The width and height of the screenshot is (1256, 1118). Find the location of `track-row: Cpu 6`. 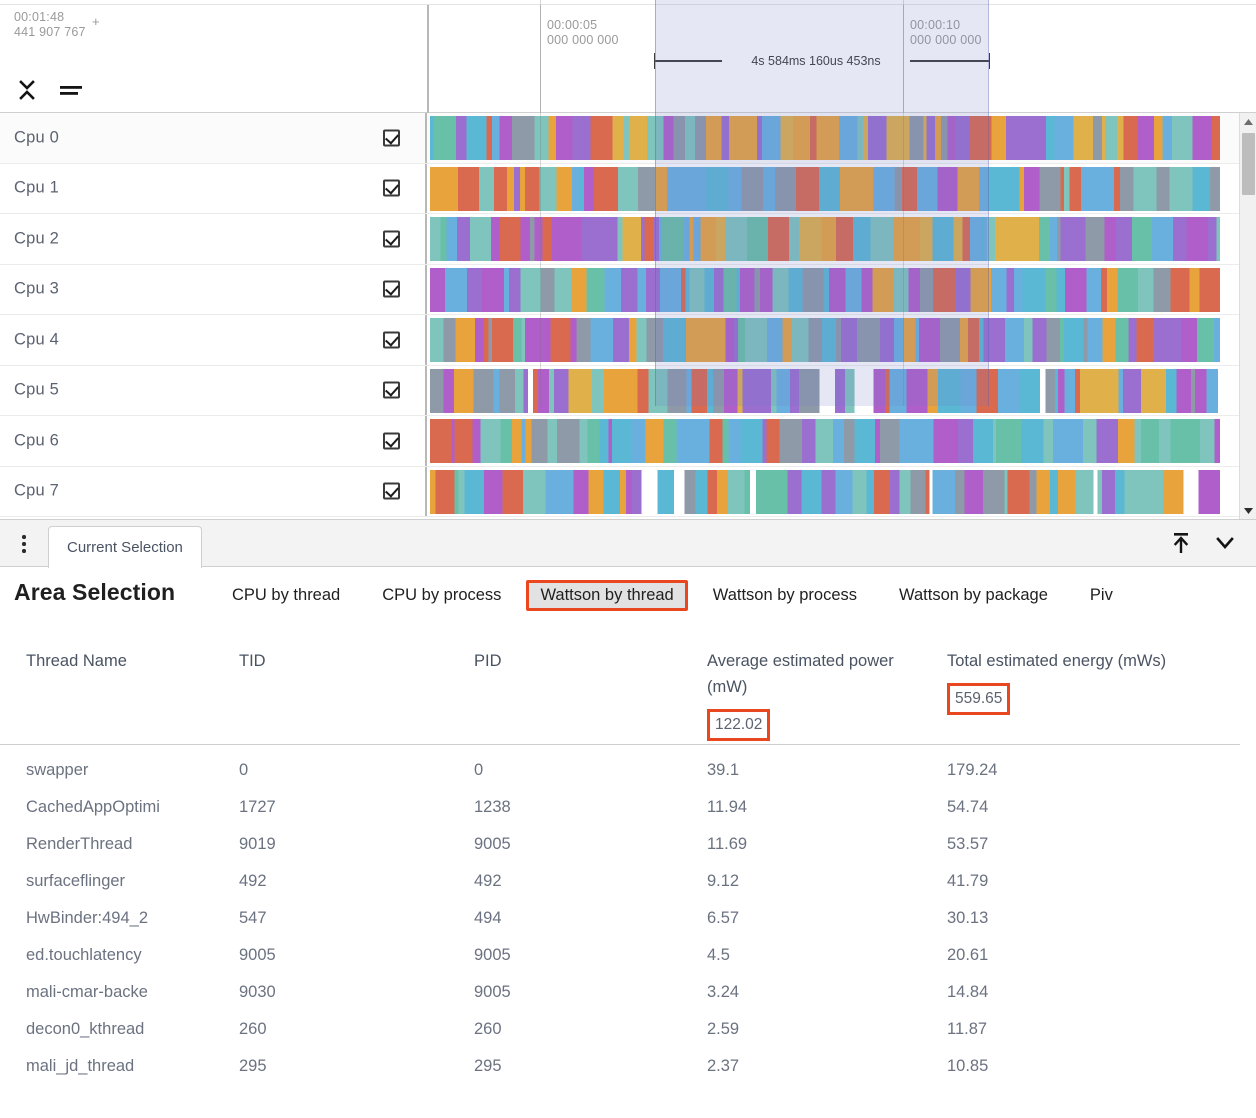

track-row: Cpu 6 is located at coordinates (628, 441).